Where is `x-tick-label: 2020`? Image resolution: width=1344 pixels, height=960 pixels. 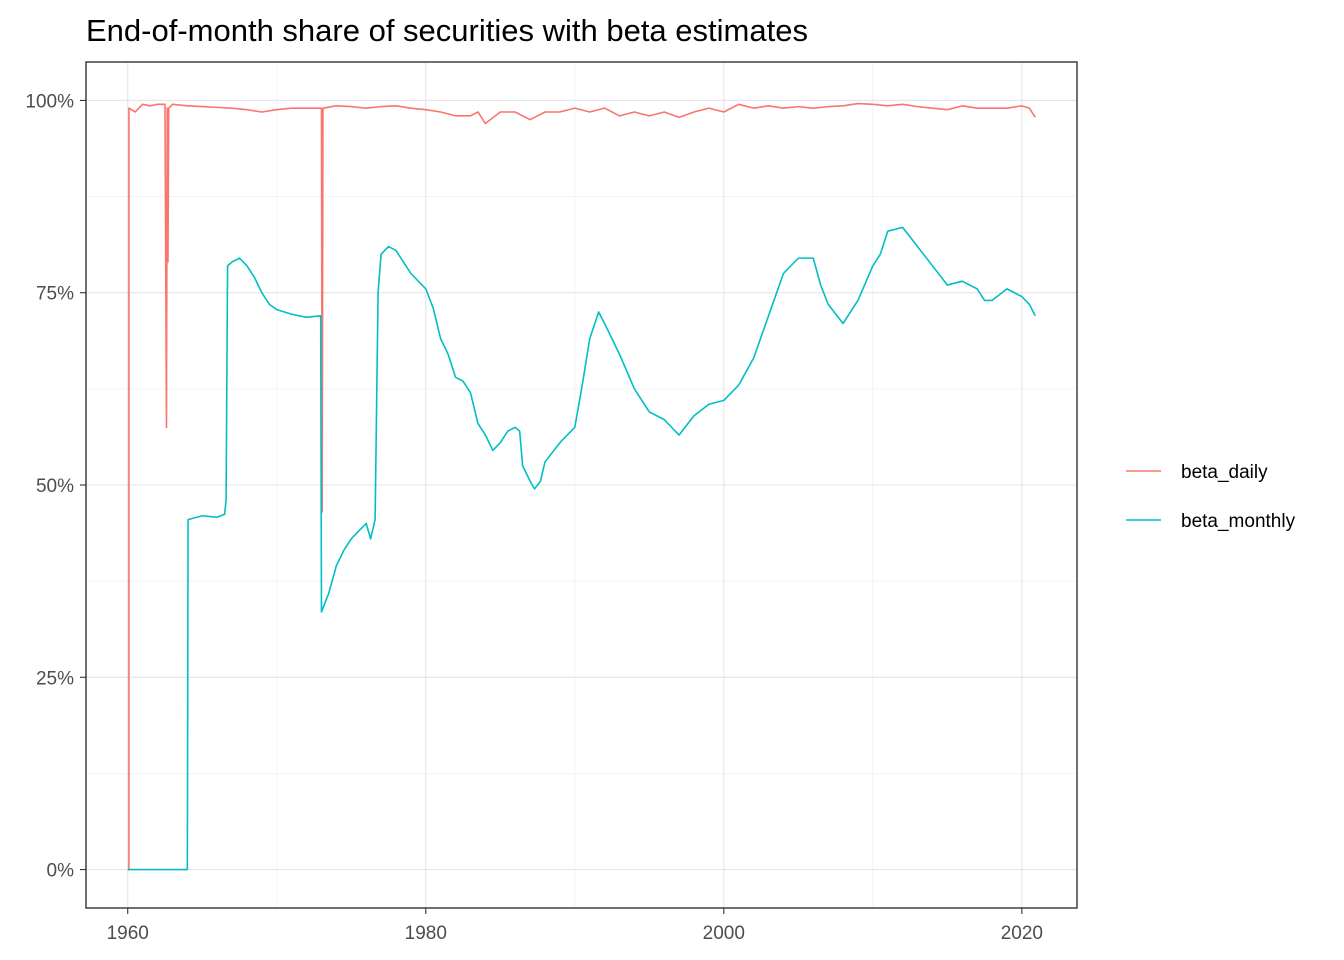
x-tick-label: 2020 is located at coordinates (1022, 933).